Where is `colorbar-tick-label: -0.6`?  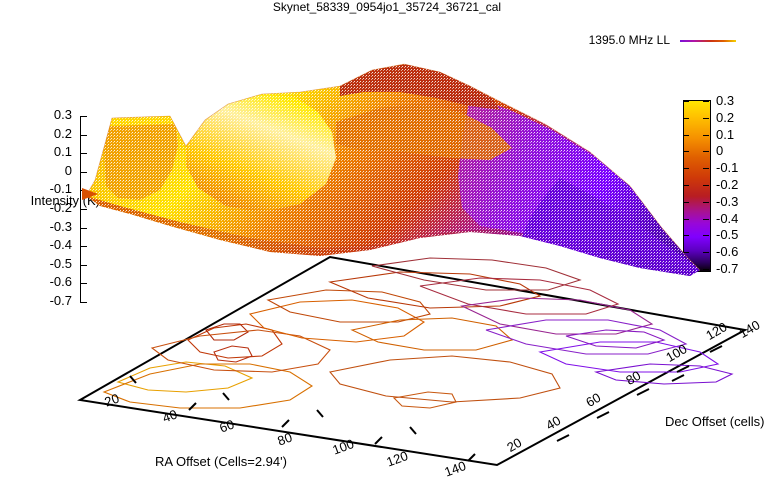 colorbar-tick-label: -0.6 is located at coordinates (727, 252).